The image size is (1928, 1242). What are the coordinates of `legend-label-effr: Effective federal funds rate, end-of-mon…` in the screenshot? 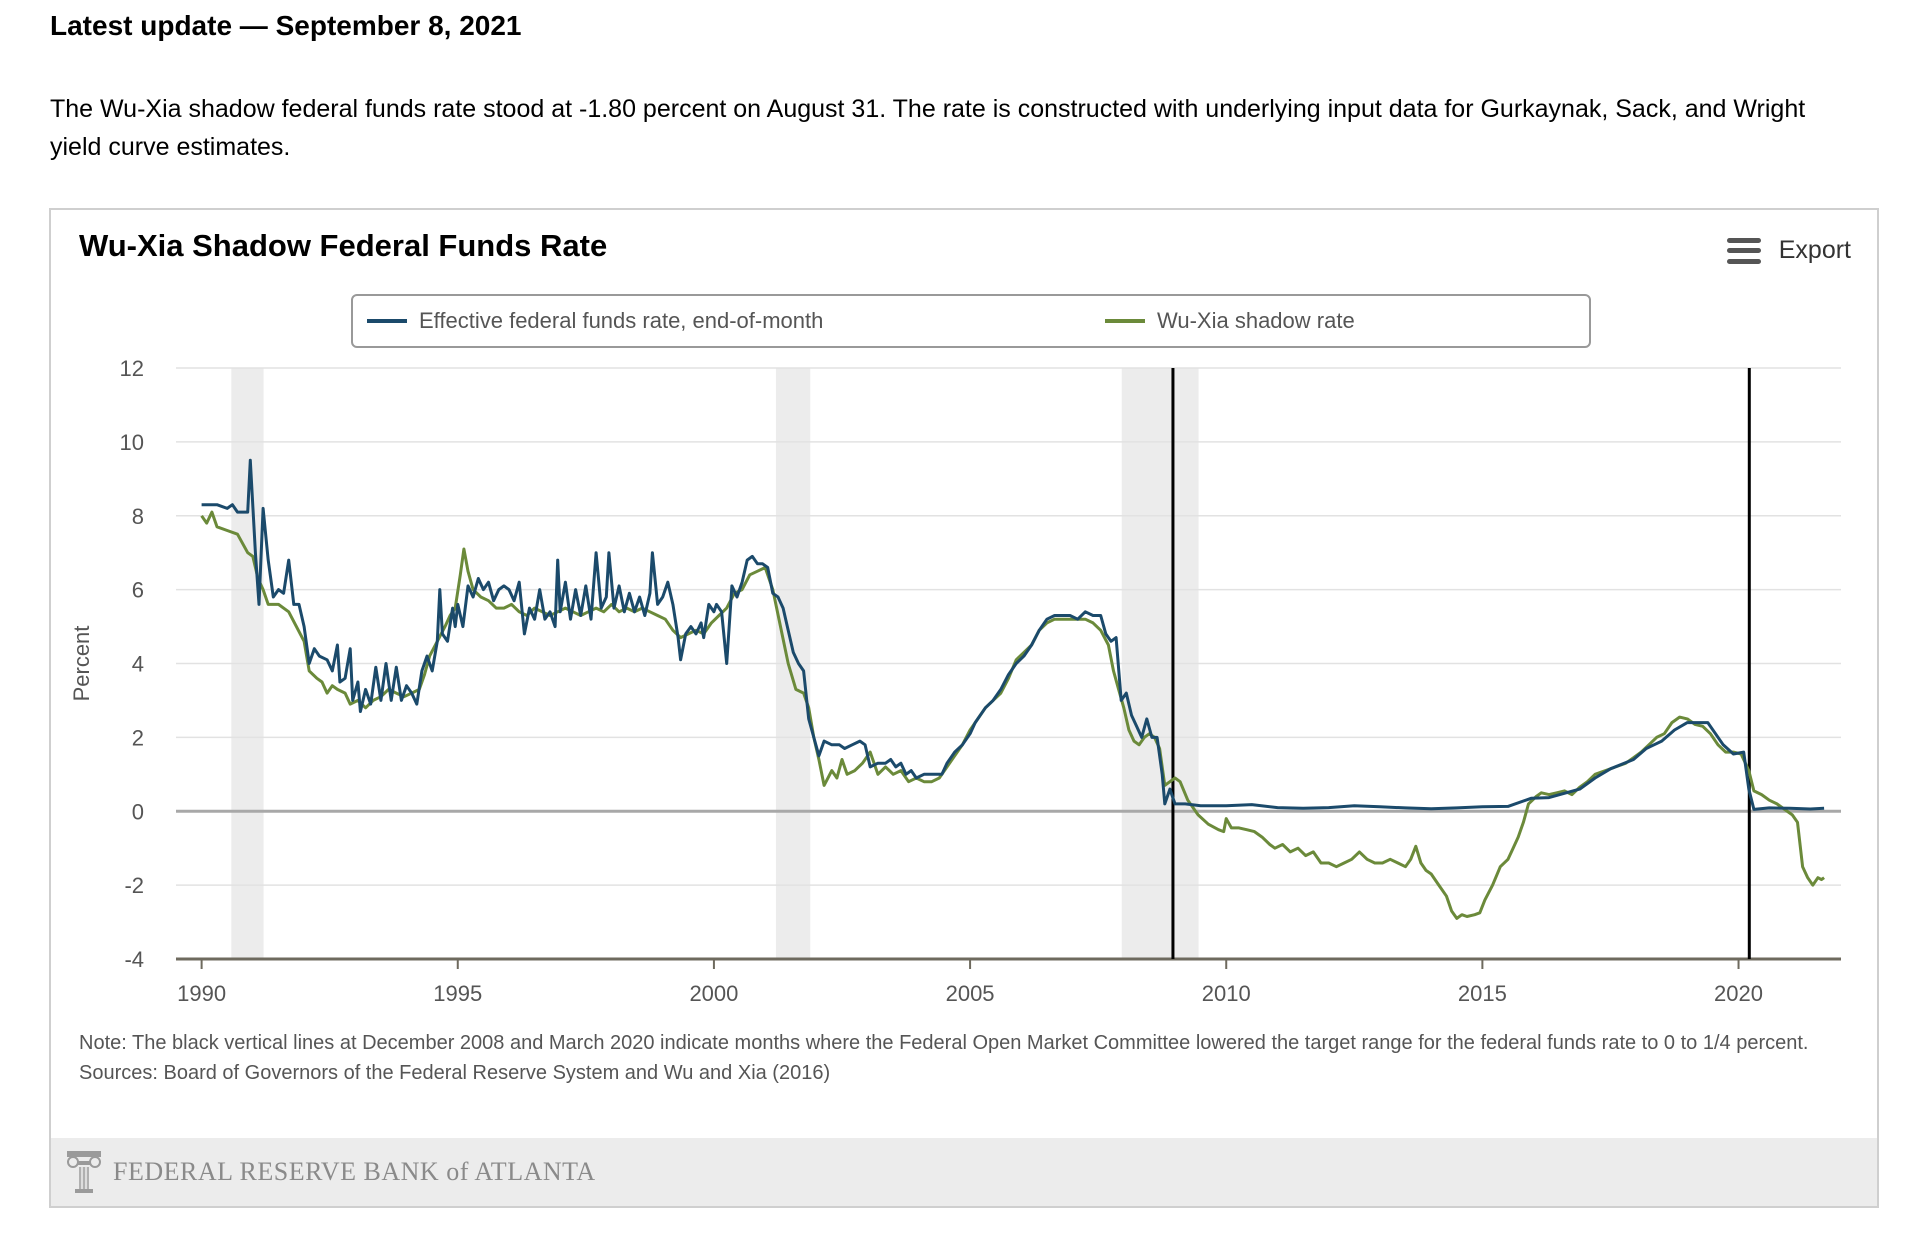 It's located at (621, 320).